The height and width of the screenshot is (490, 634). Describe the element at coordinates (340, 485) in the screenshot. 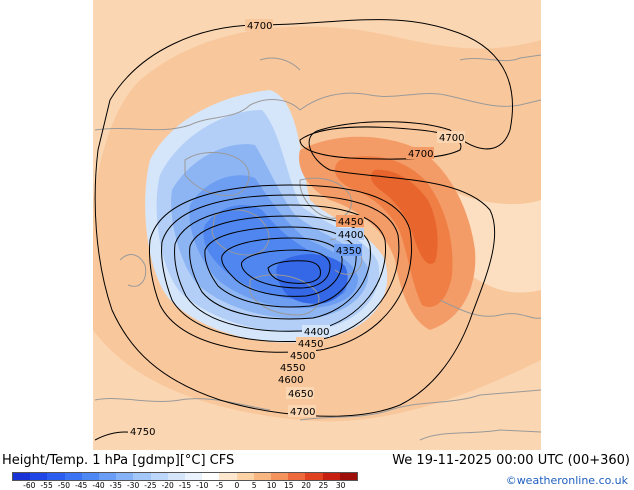

I see `color-scale-tick-label: 30` at that location.